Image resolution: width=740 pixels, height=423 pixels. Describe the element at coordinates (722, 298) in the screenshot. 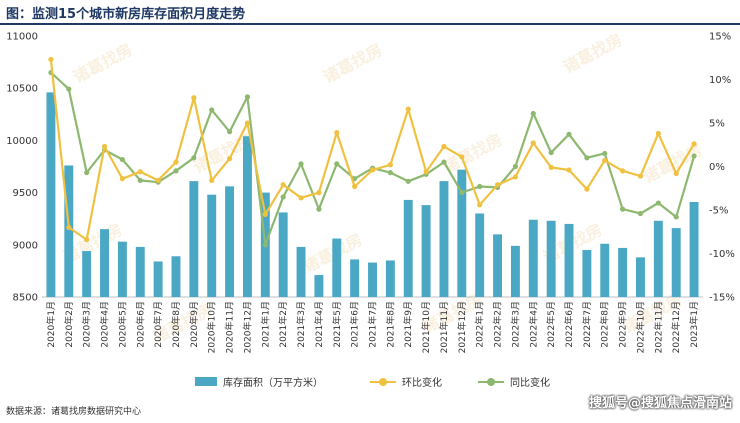

I see `y-right-tick-label: -15%` at that location.